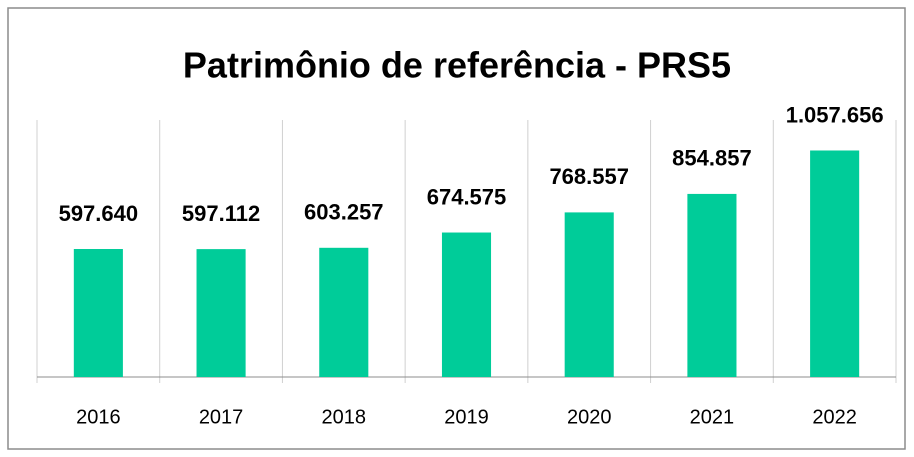 This screenshot has width=914, height=457. Describe the element at coordinates (712, 417) in the screenshot. I see `x-tick-label: 2021` at that location.